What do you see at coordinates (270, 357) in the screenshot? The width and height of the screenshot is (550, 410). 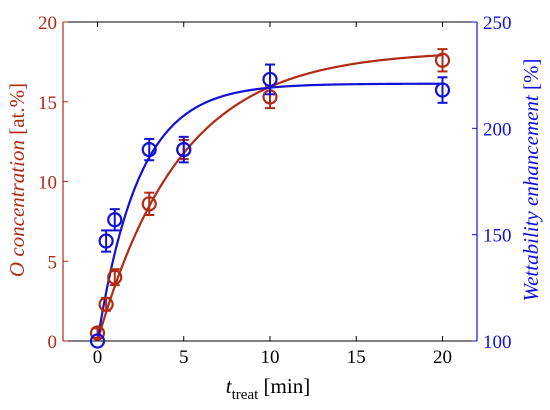 I see `x-tick-label: 10` at bounding box center [270, 357].